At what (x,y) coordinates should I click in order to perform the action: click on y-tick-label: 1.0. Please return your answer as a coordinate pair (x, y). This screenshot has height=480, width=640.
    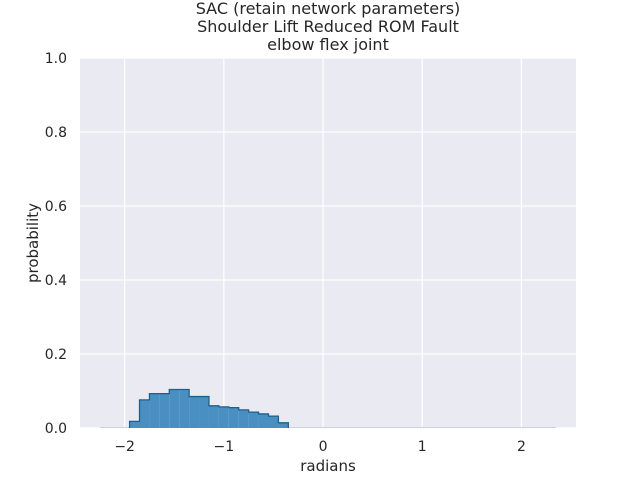
    Looking at the image, I should click on (56, 59).